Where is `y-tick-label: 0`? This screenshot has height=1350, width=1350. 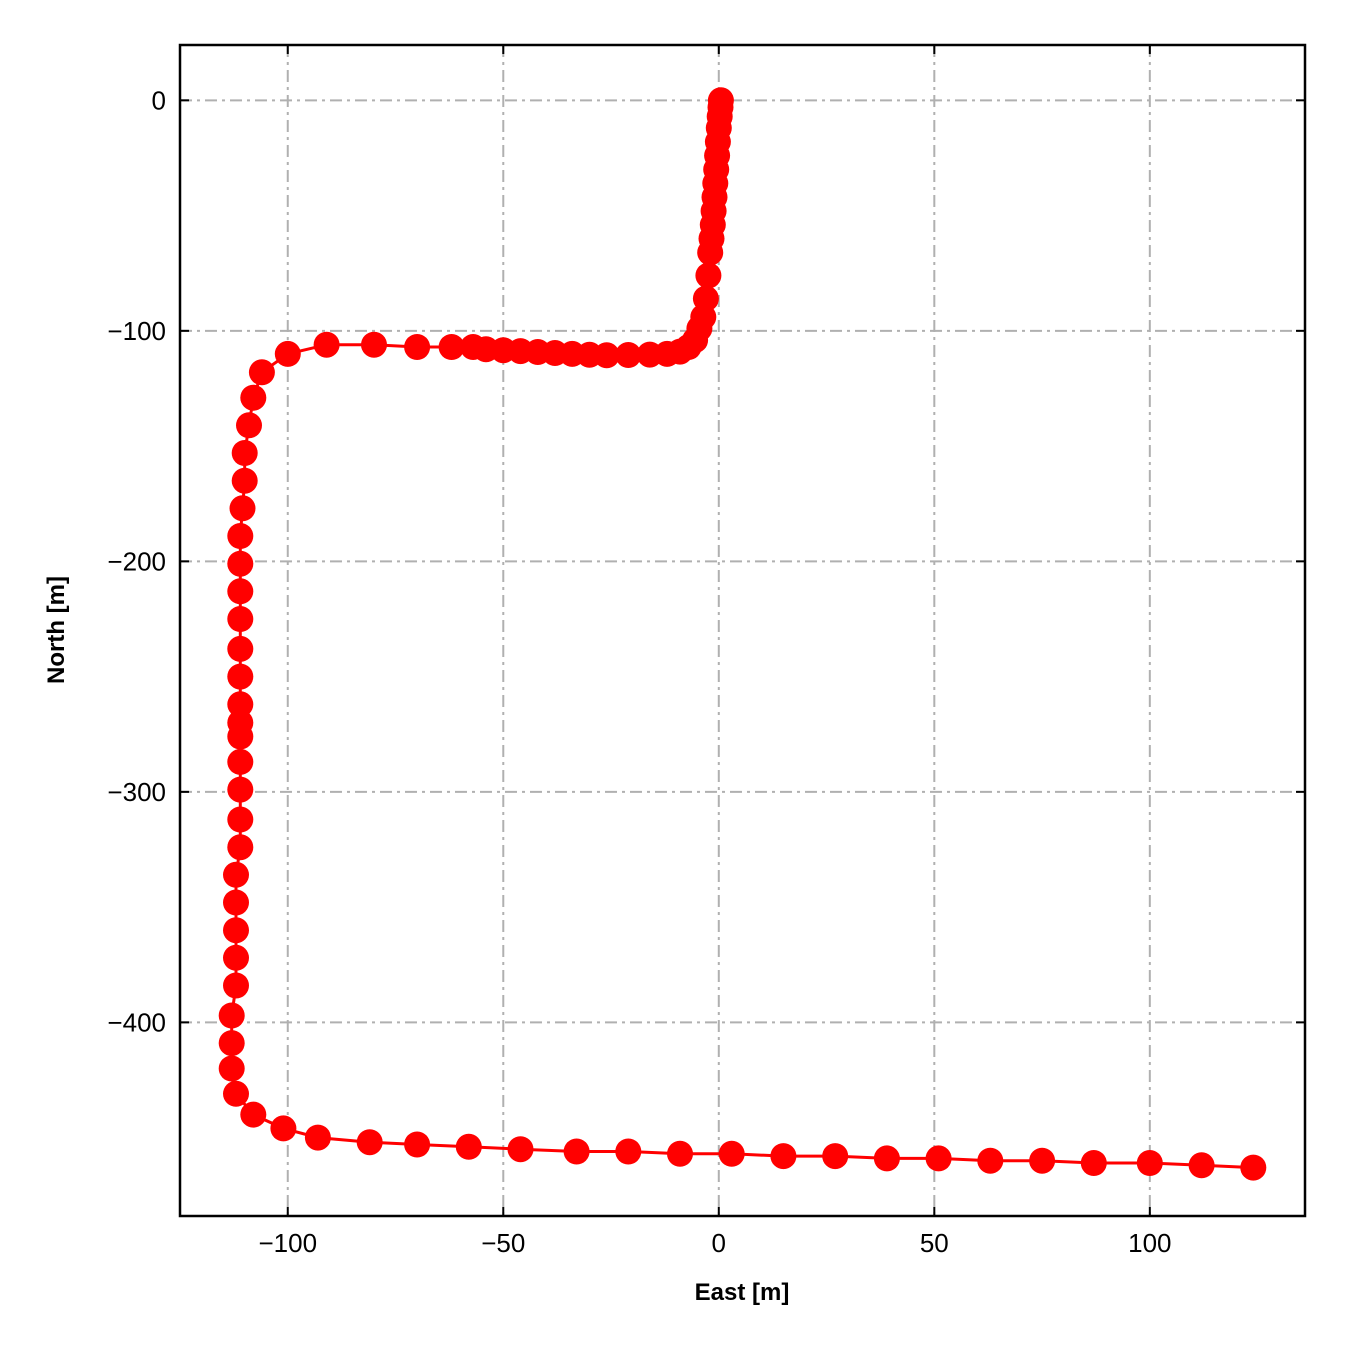 y-tick-label: 0 is located at coordinates (159, 100).